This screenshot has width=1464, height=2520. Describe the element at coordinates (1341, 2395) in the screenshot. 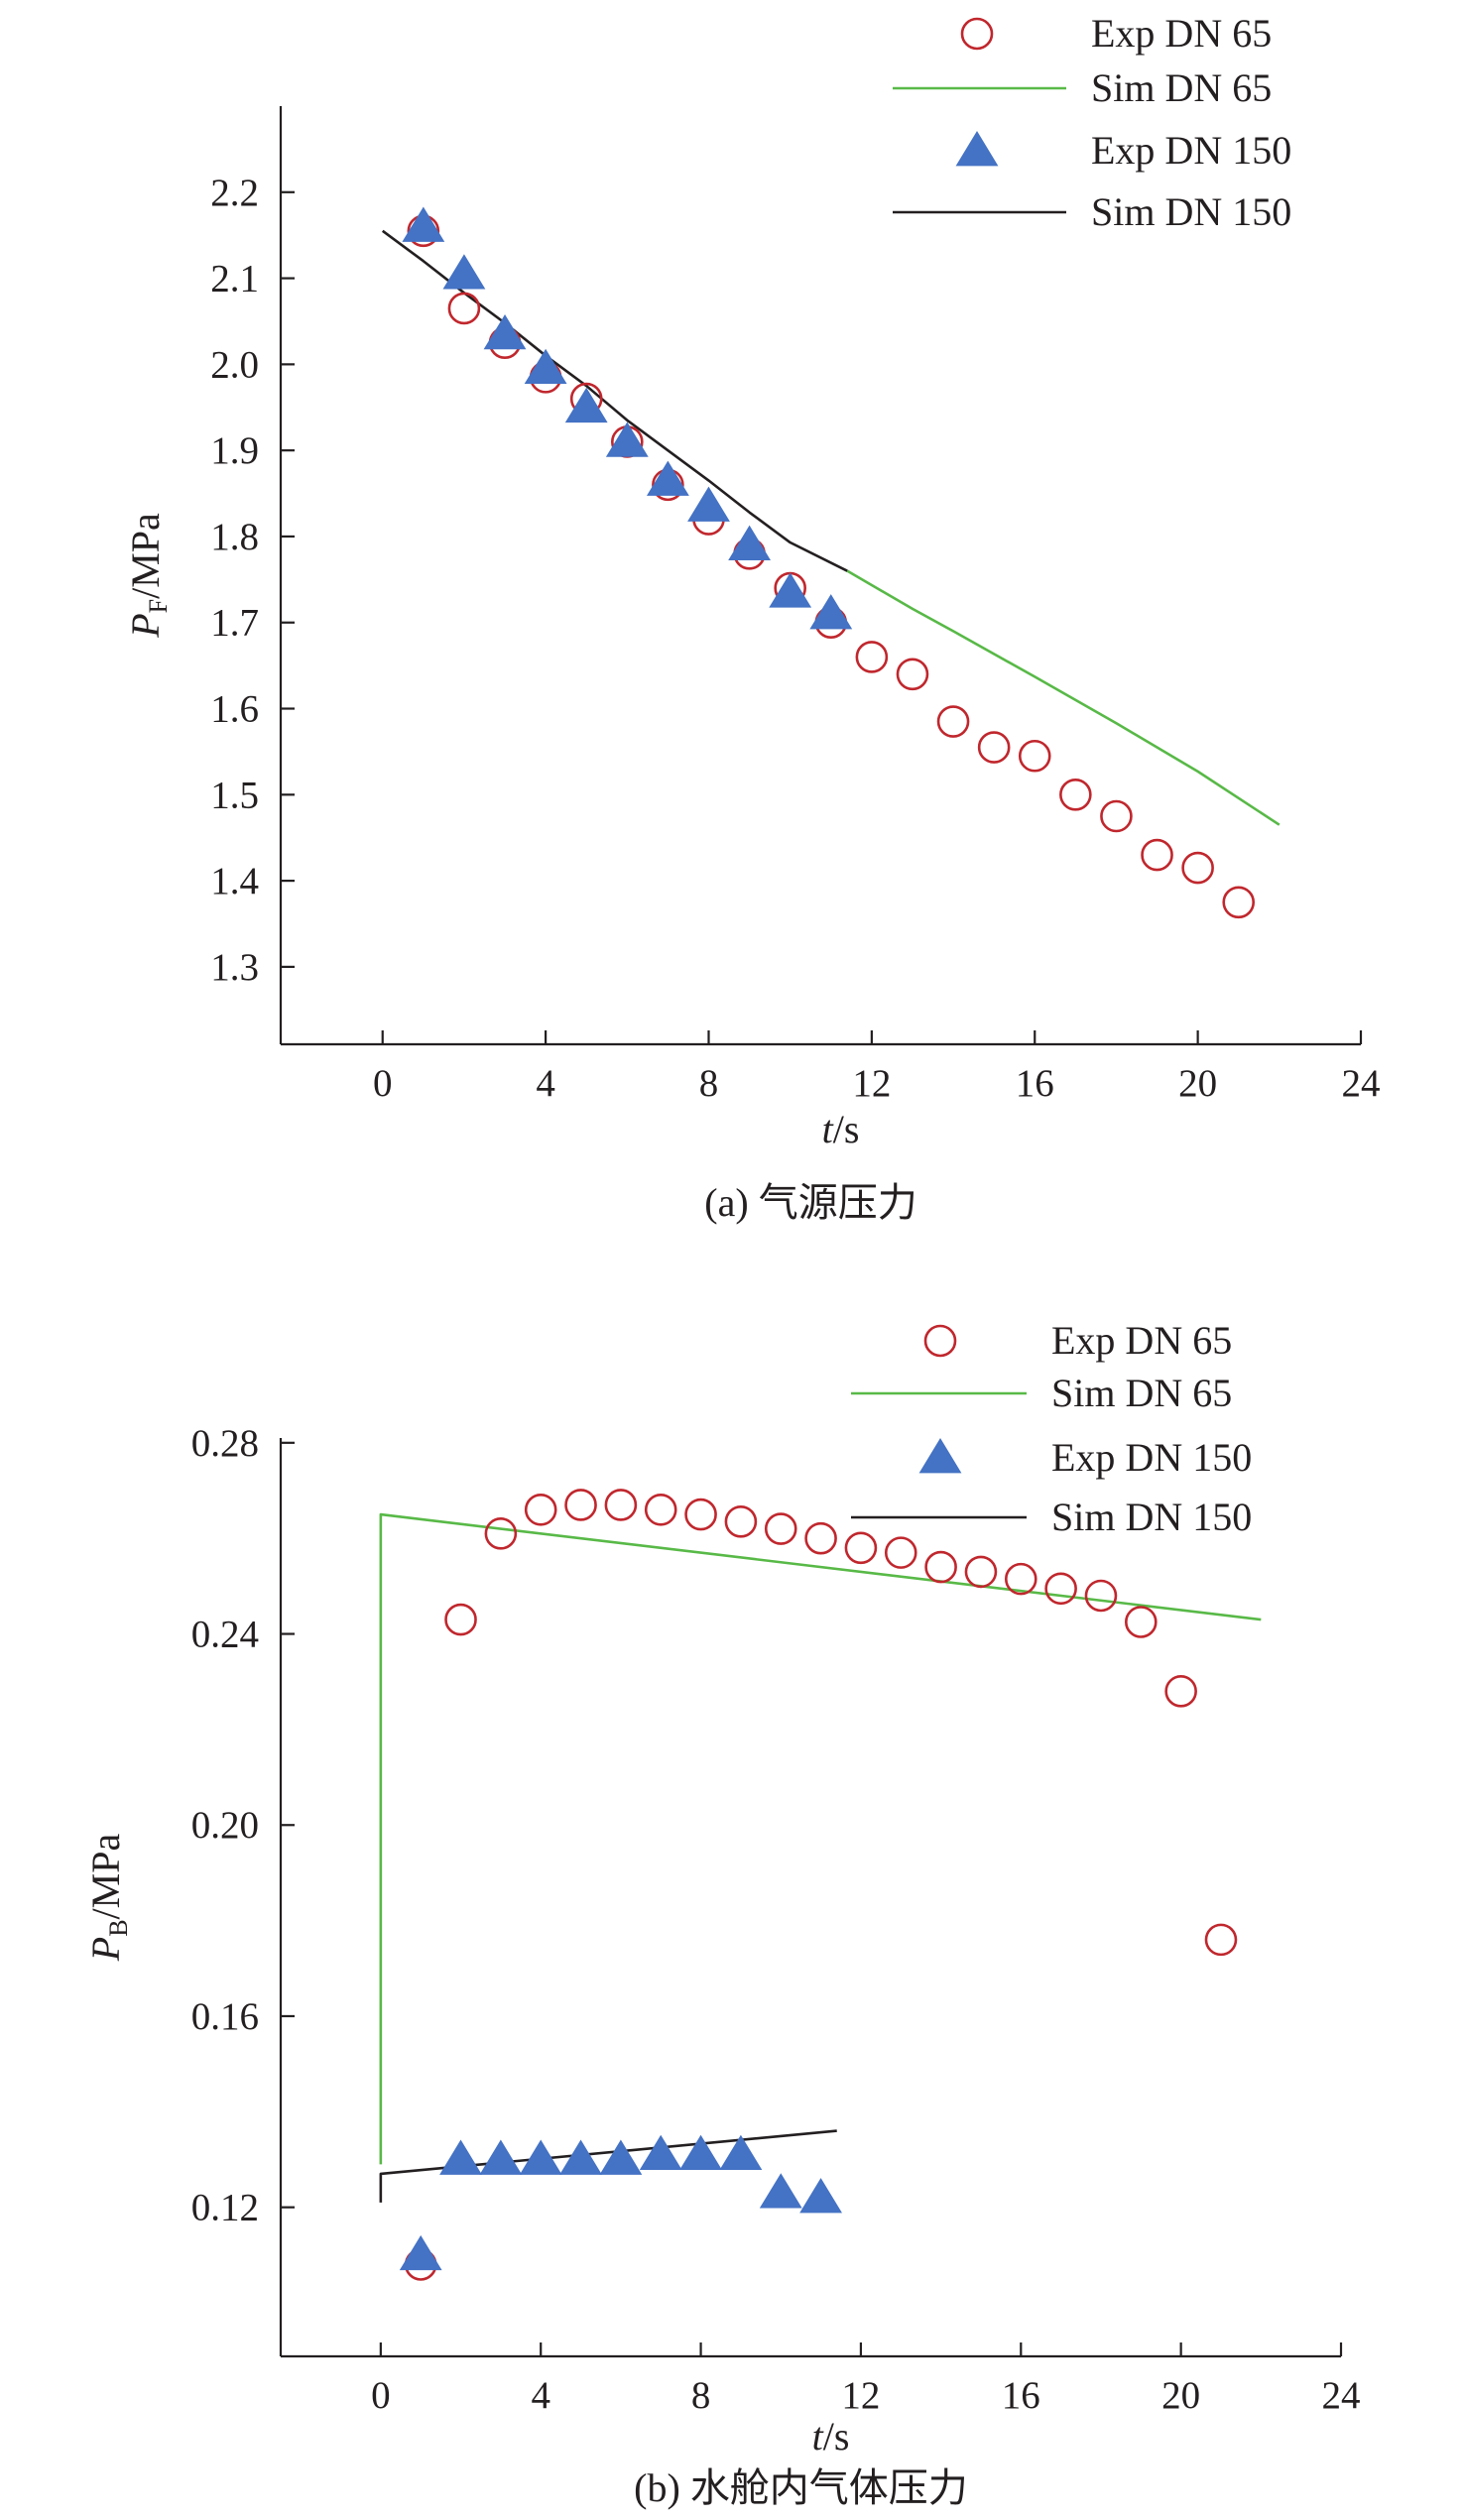

I see `x-tick-label: 24` at that location.